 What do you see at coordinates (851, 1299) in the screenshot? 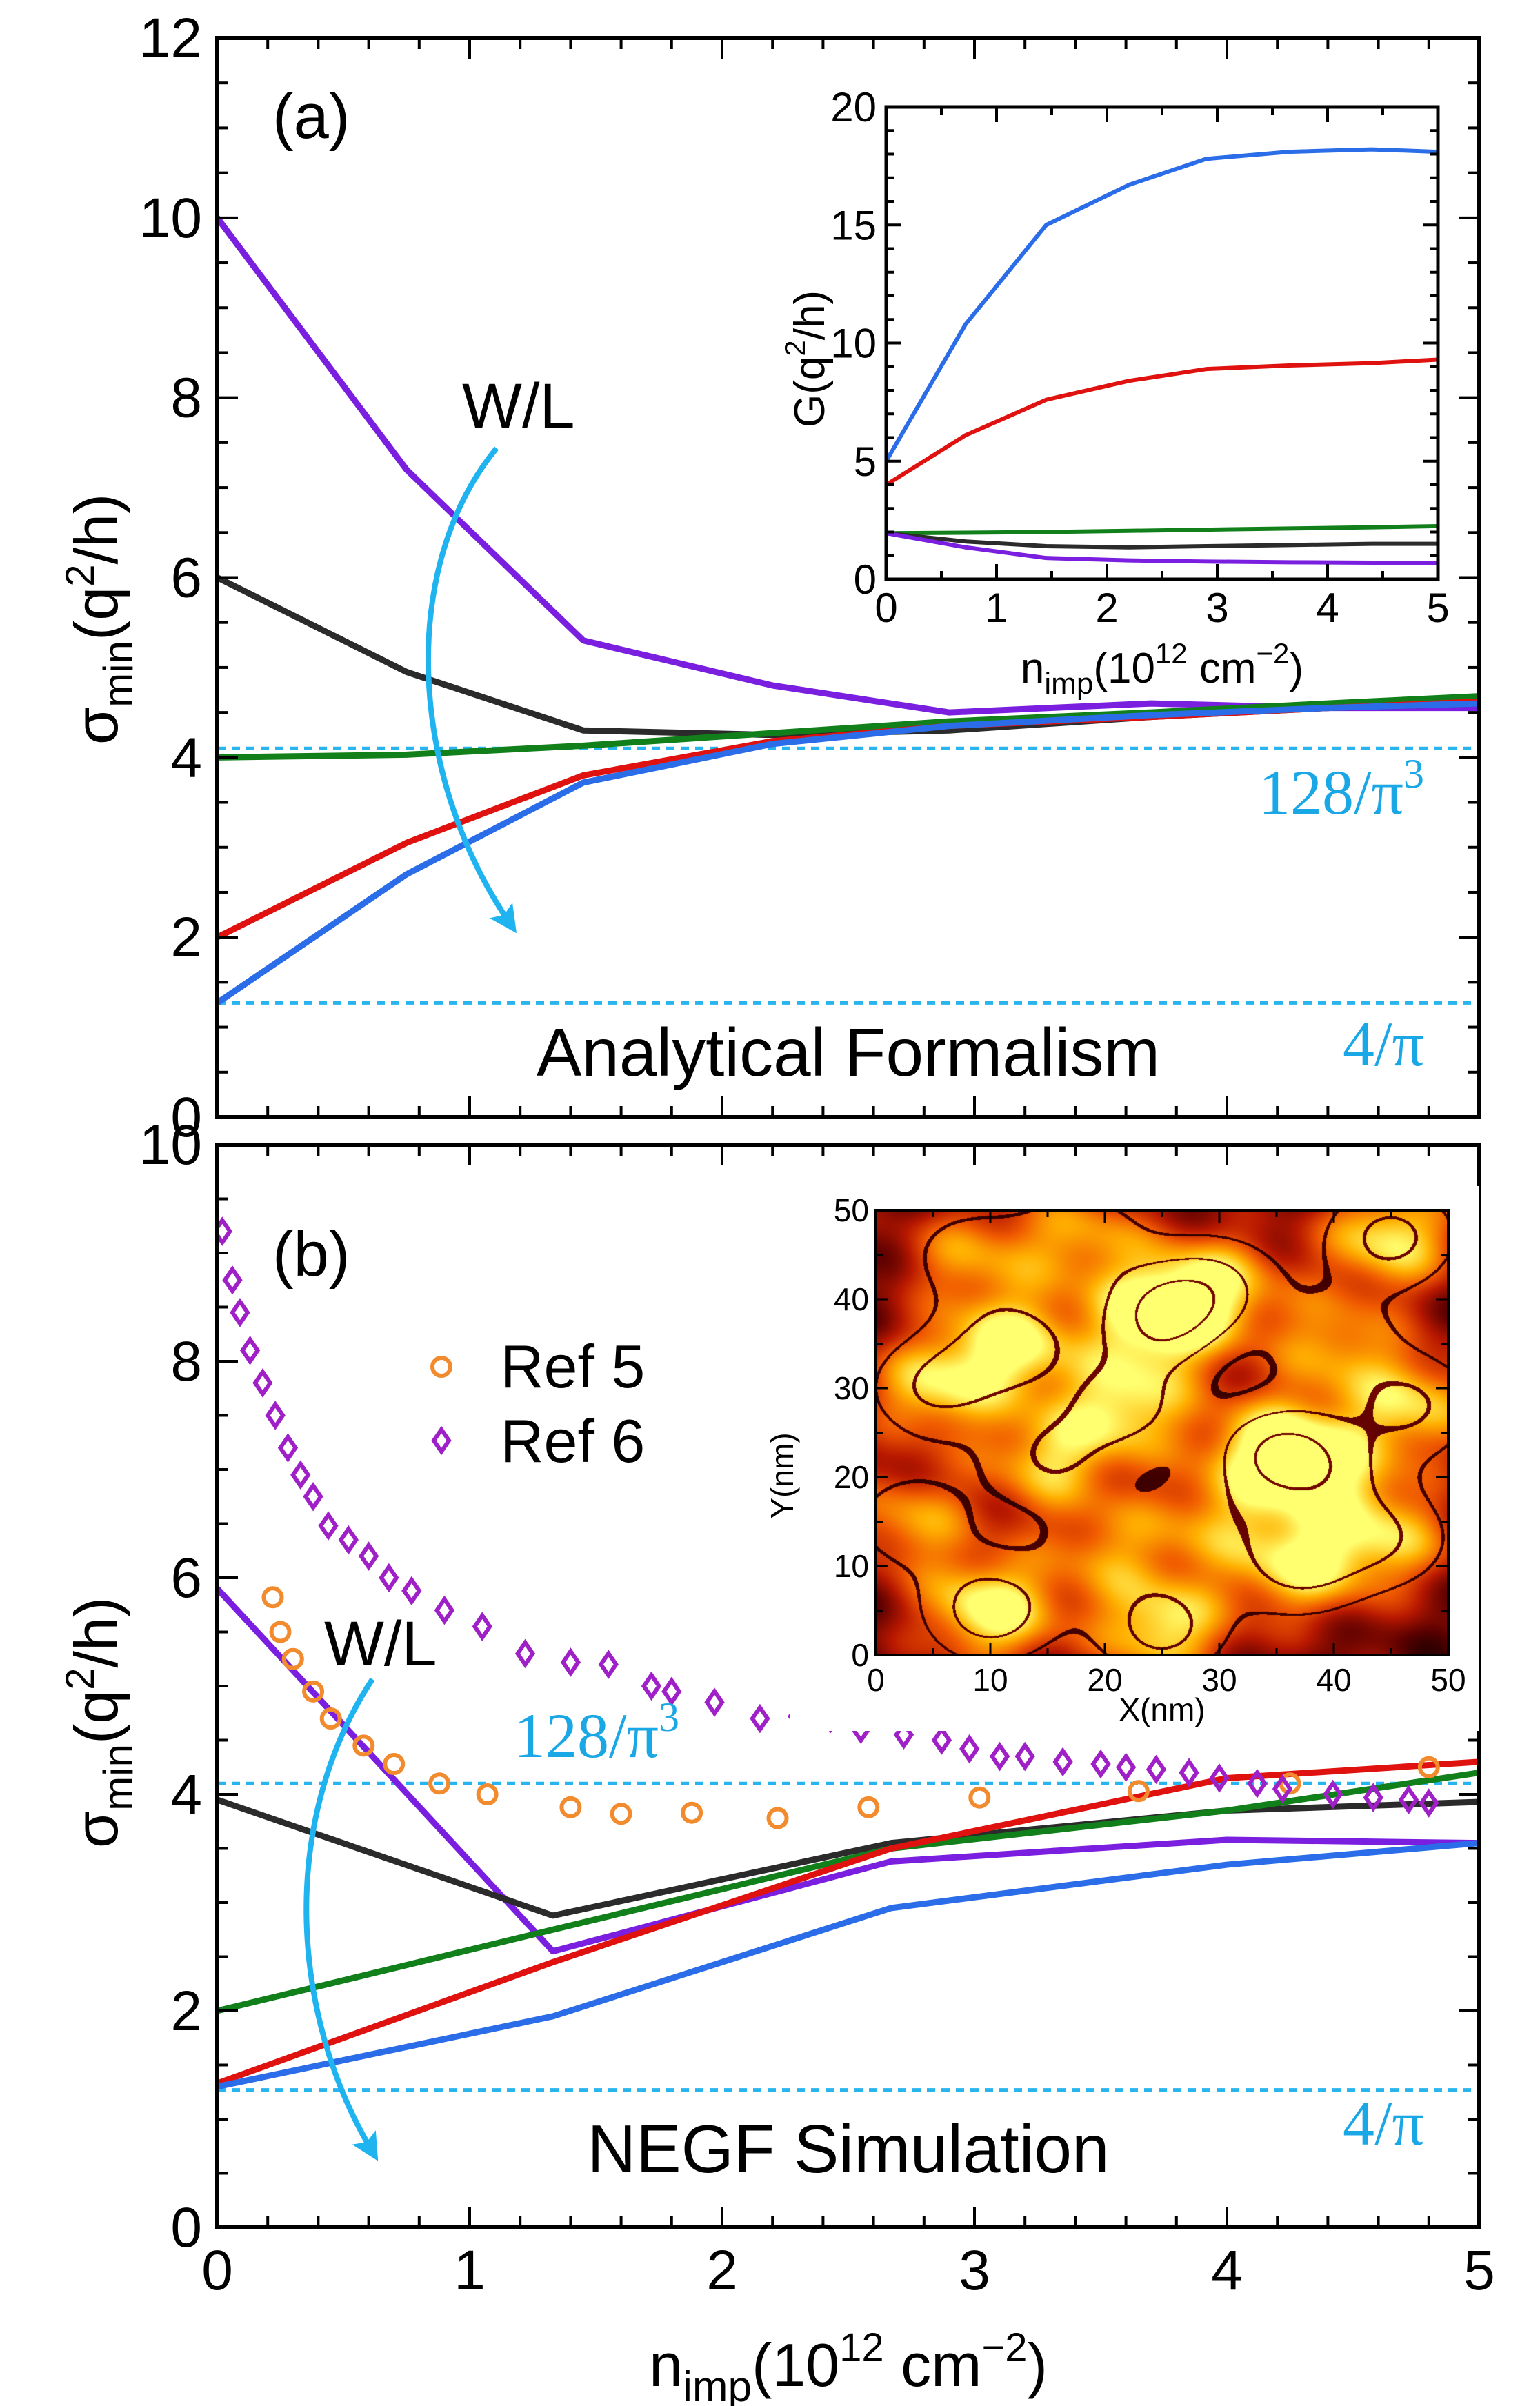
I see `inset-b-y-tick-label: 40` at bounding box center [851, 1299].